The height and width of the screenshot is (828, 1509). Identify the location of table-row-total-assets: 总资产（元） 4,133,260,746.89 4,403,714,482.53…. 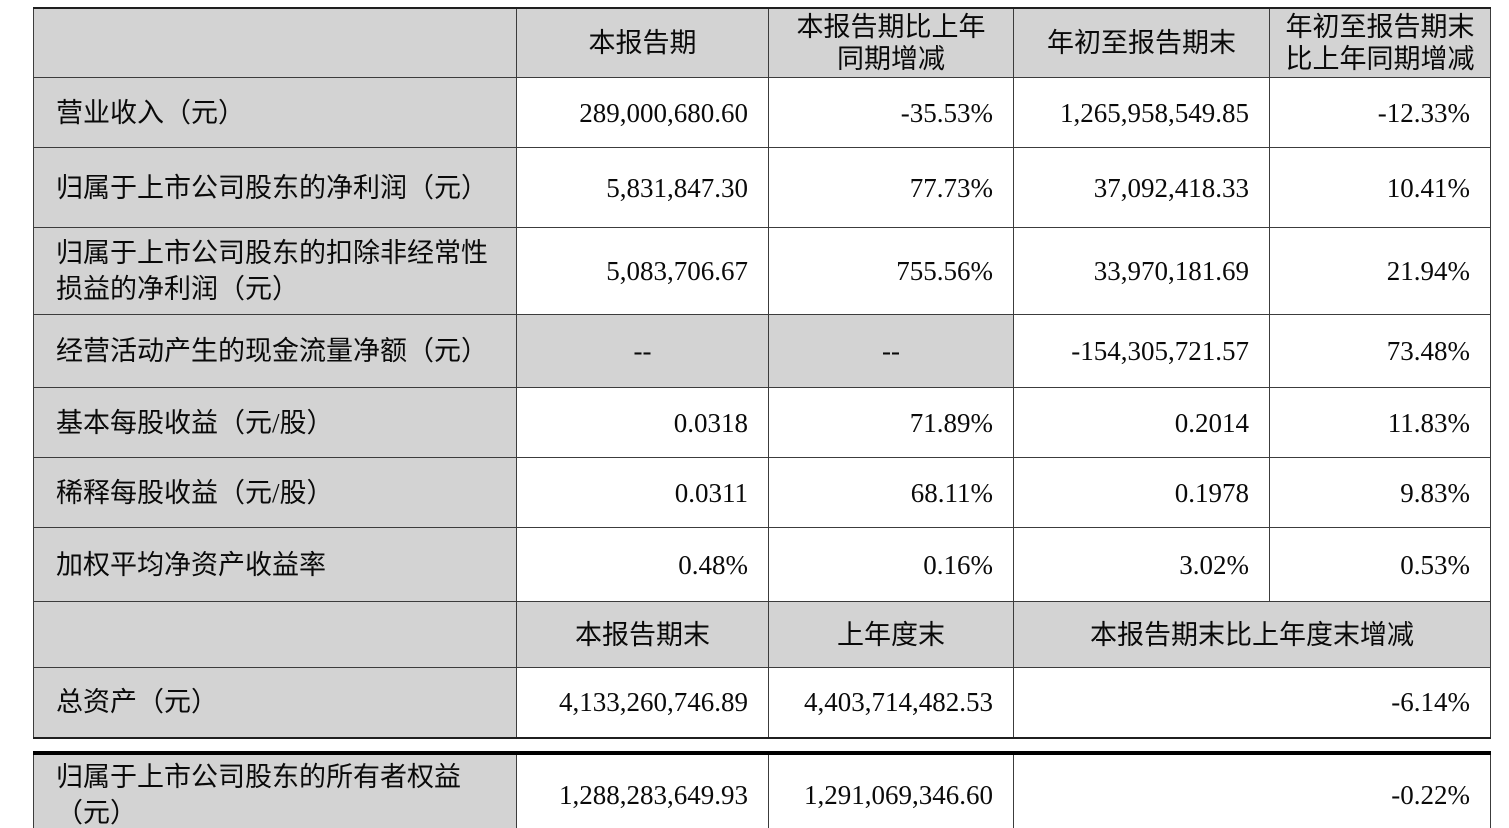
(762, 702).